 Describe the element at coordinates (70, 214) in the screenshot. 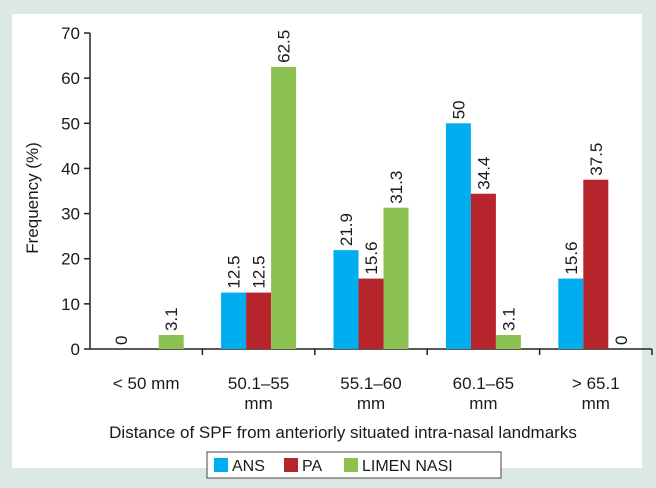

I see `y-tick-label: 30` at that location.